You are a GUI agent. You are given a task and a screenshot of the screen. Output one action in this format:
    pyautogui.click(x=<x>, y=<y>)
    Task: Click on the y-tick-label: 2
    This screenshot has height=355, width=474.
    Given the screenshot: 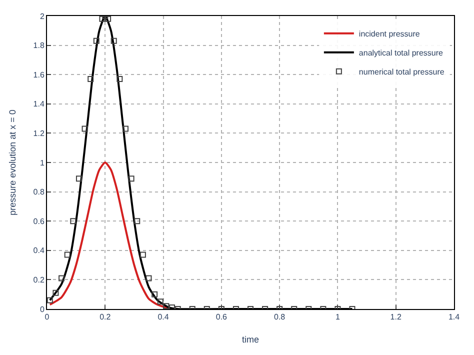 What is the action you would take?
    pyautogui.click(x=42, y=16)
    